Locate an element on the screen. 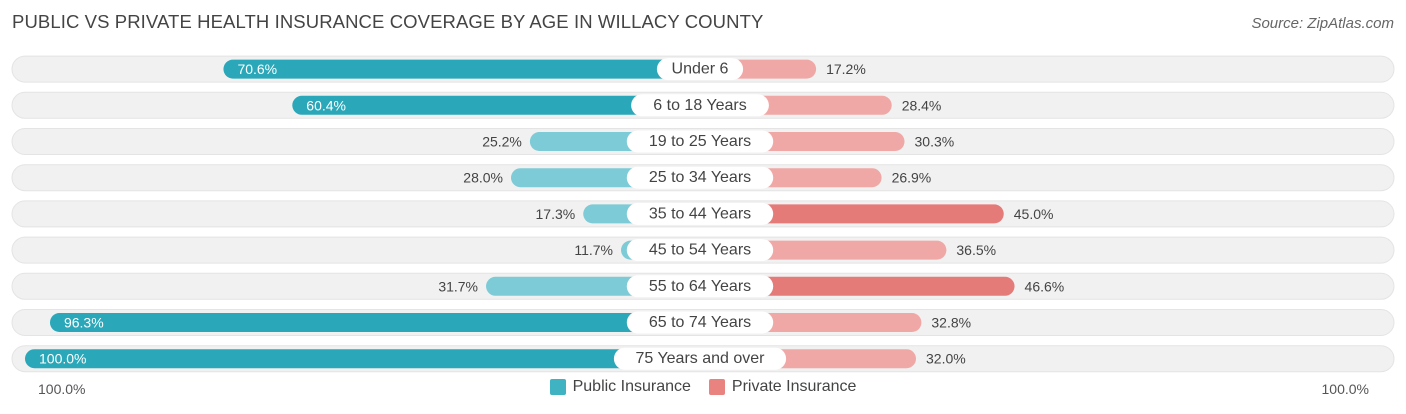 This screenshot has width=1406, height=414. legend-item-public: Public Insurance is located at coordinates (620, 387).